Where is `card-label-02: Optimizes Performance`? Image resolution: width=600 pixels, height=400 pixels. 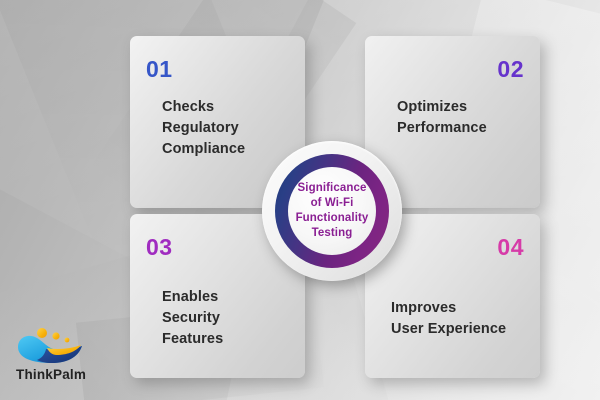
card-label-02: Optimizes Performance is located at coordinates (442, 117).